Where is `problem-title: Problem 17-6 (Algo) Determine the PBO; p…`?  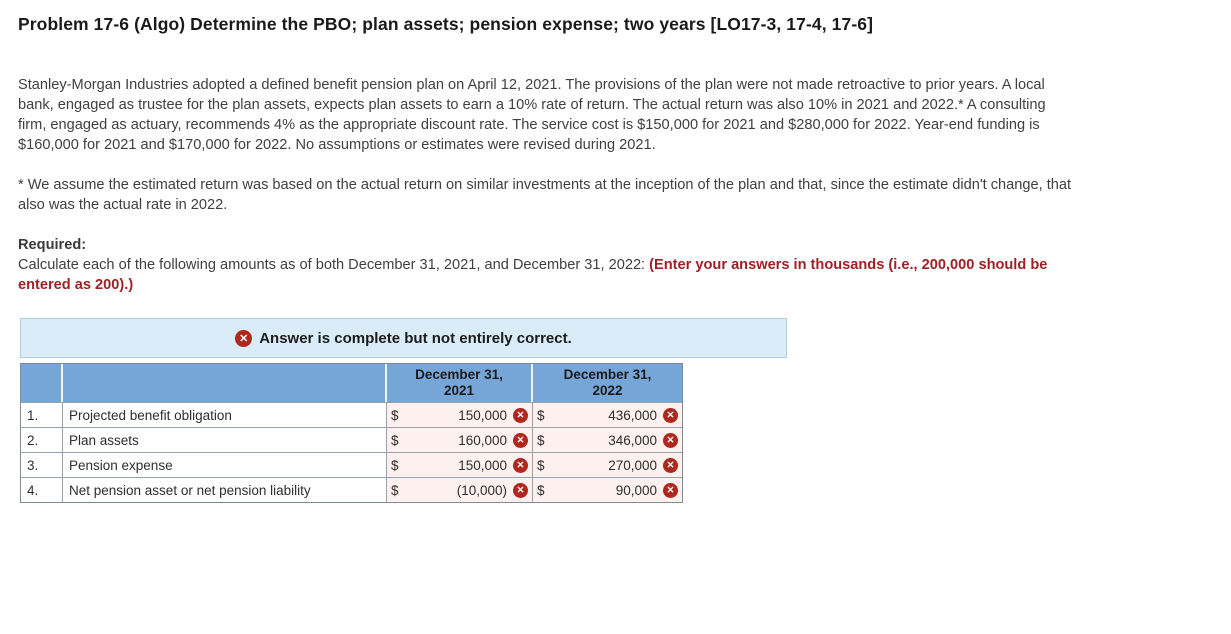
problem-title: Problem 17-6 (Algo) Determine the PBO; p… is located at coordinates (446, 24).